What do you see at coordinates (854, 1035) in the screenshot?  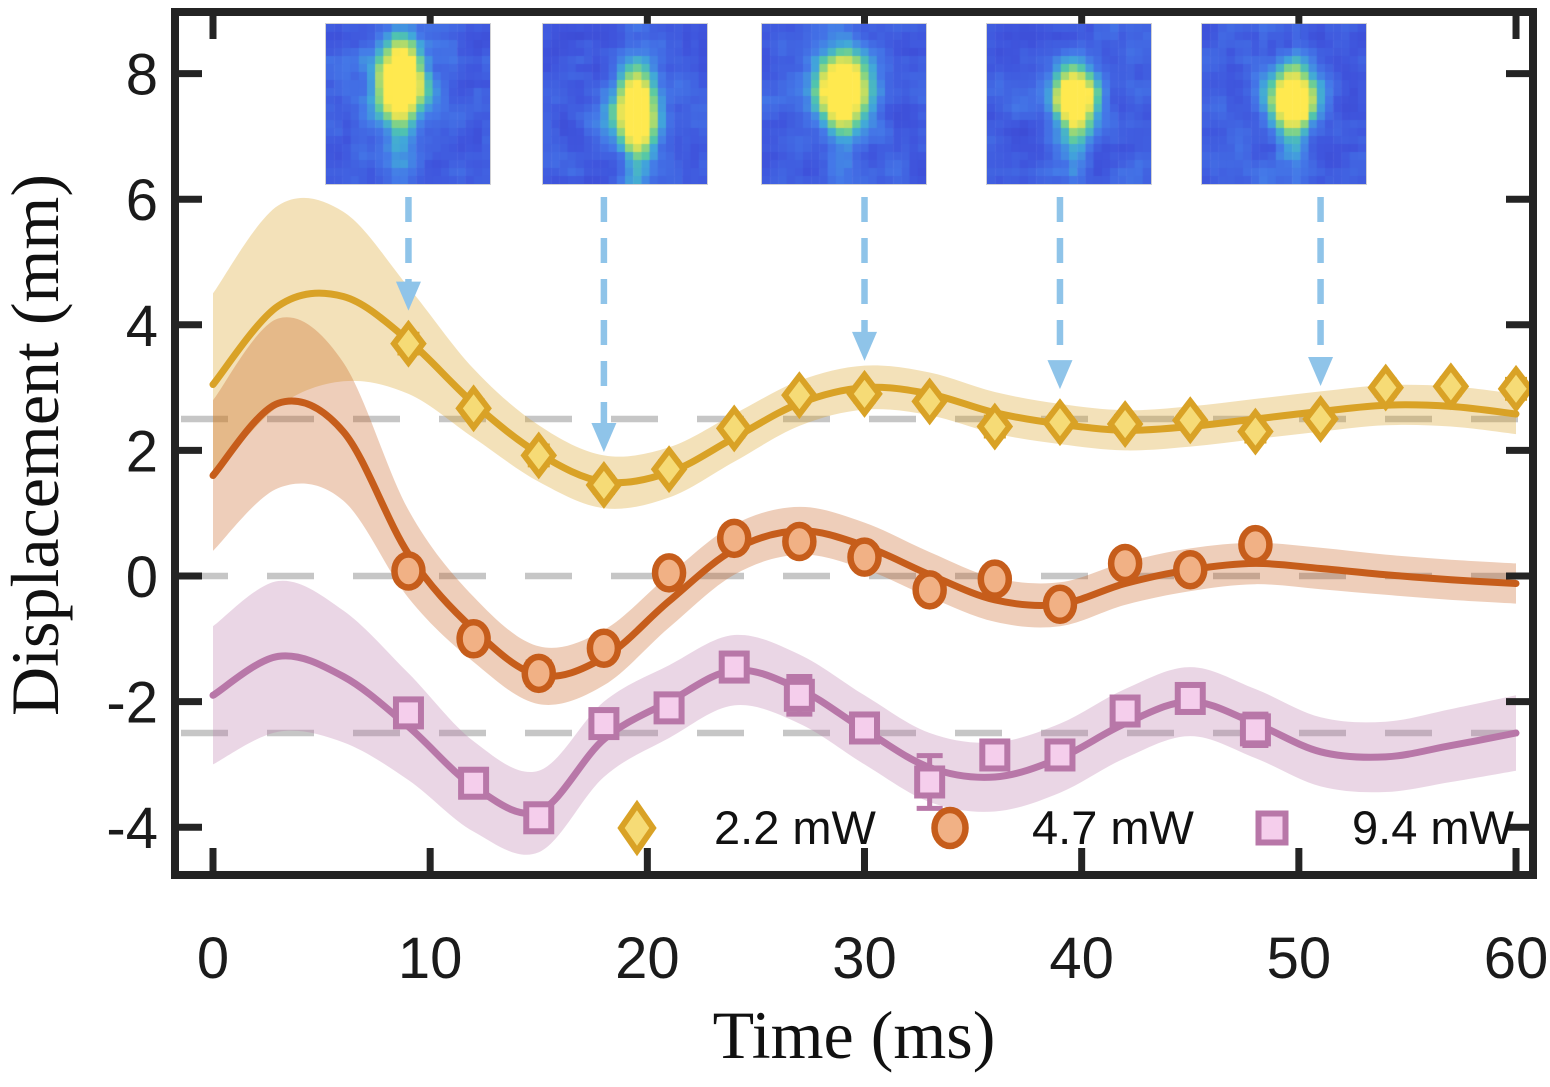 I see `x-axis-title: Time (ms)` at bounding box center [854, 1035].